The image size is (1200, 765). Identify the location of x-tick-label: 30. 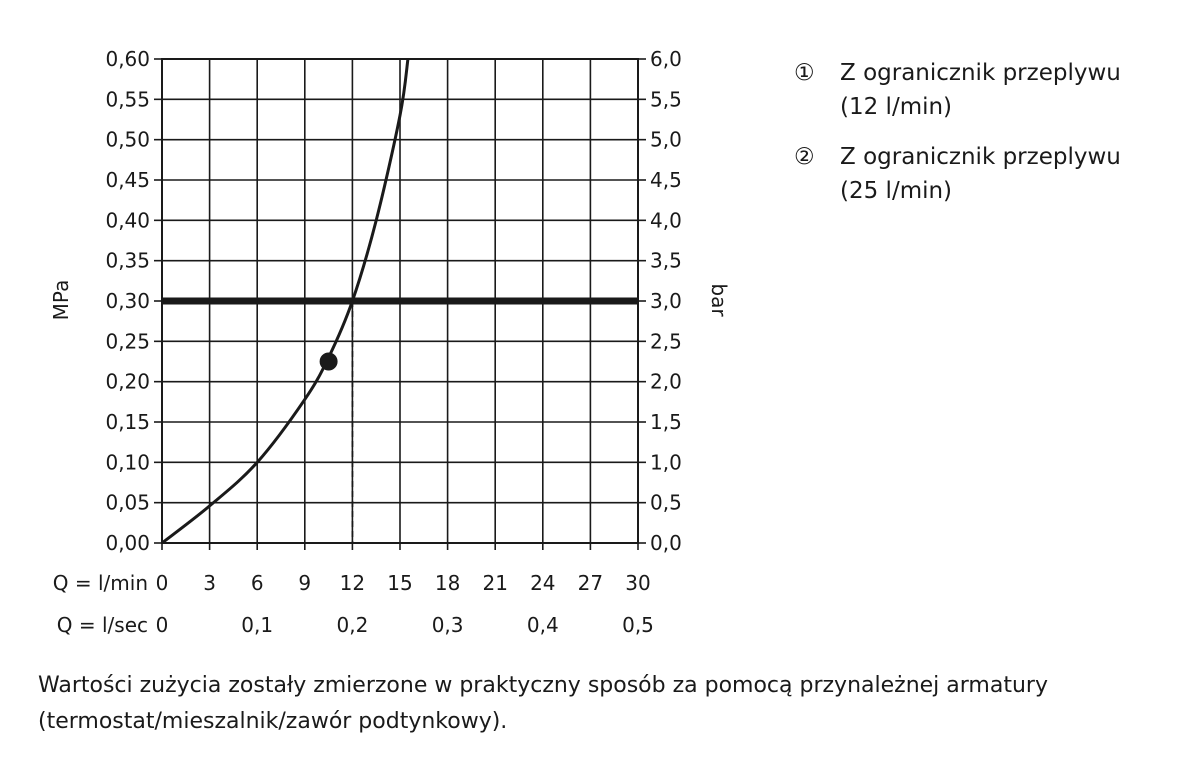
(637, 583).